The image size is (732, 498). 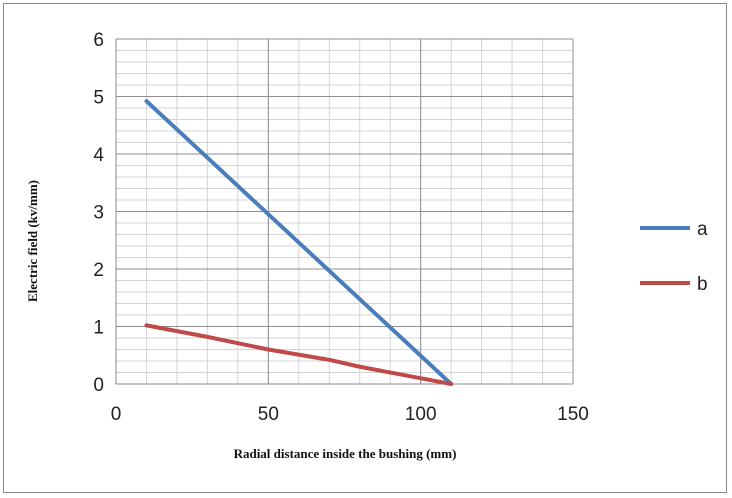 What do you see at coordinates (98, 155) in the screenshot?
I see `y-tick-label: 4` at bounding box center [98, 155].